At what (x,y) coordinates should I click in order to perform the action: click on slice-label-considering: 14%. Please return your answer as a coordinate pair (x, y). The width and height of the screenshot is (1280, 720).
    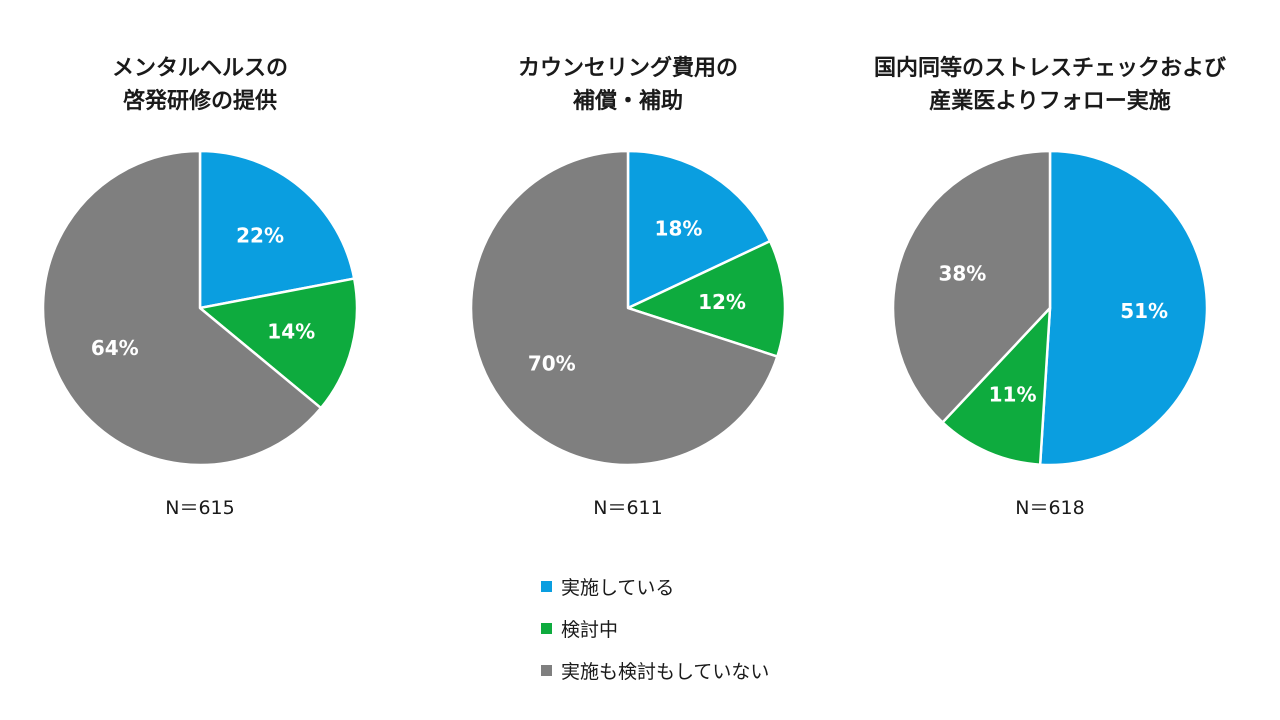
    Looking at the image, I should click on (291, 331).